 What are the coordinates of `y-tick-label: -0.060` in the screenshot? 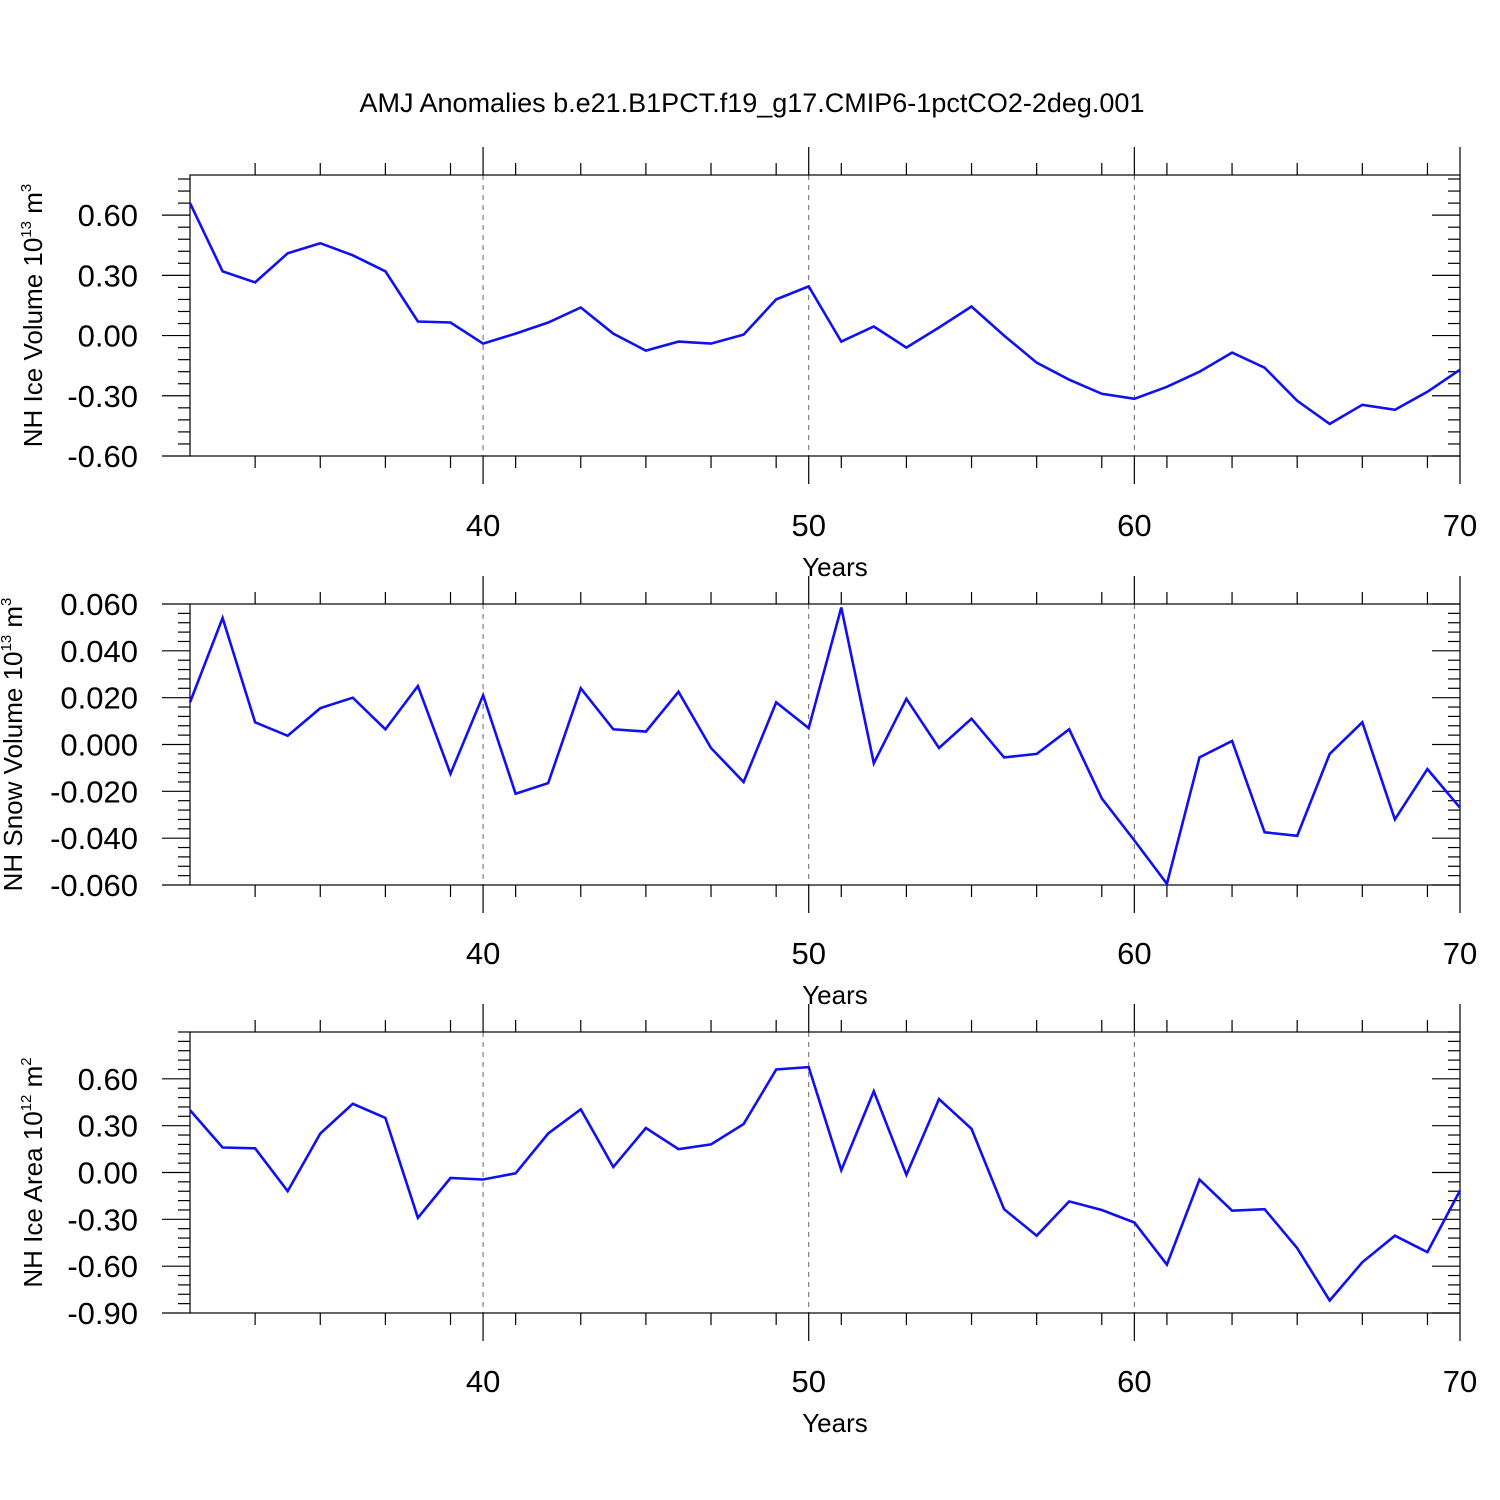 It's located at (94, 885).